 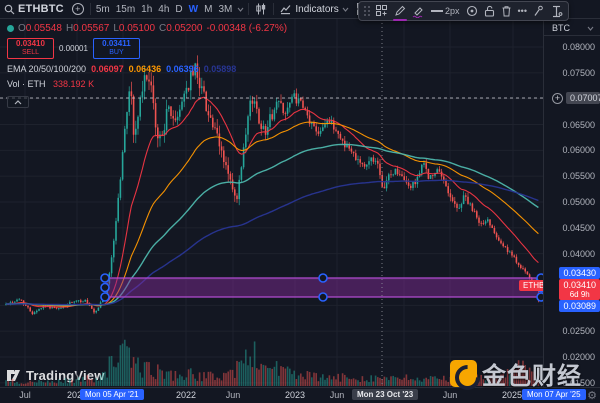 I want to click on sell-button: 0.03410 SELL, so click(x=30, y=48).